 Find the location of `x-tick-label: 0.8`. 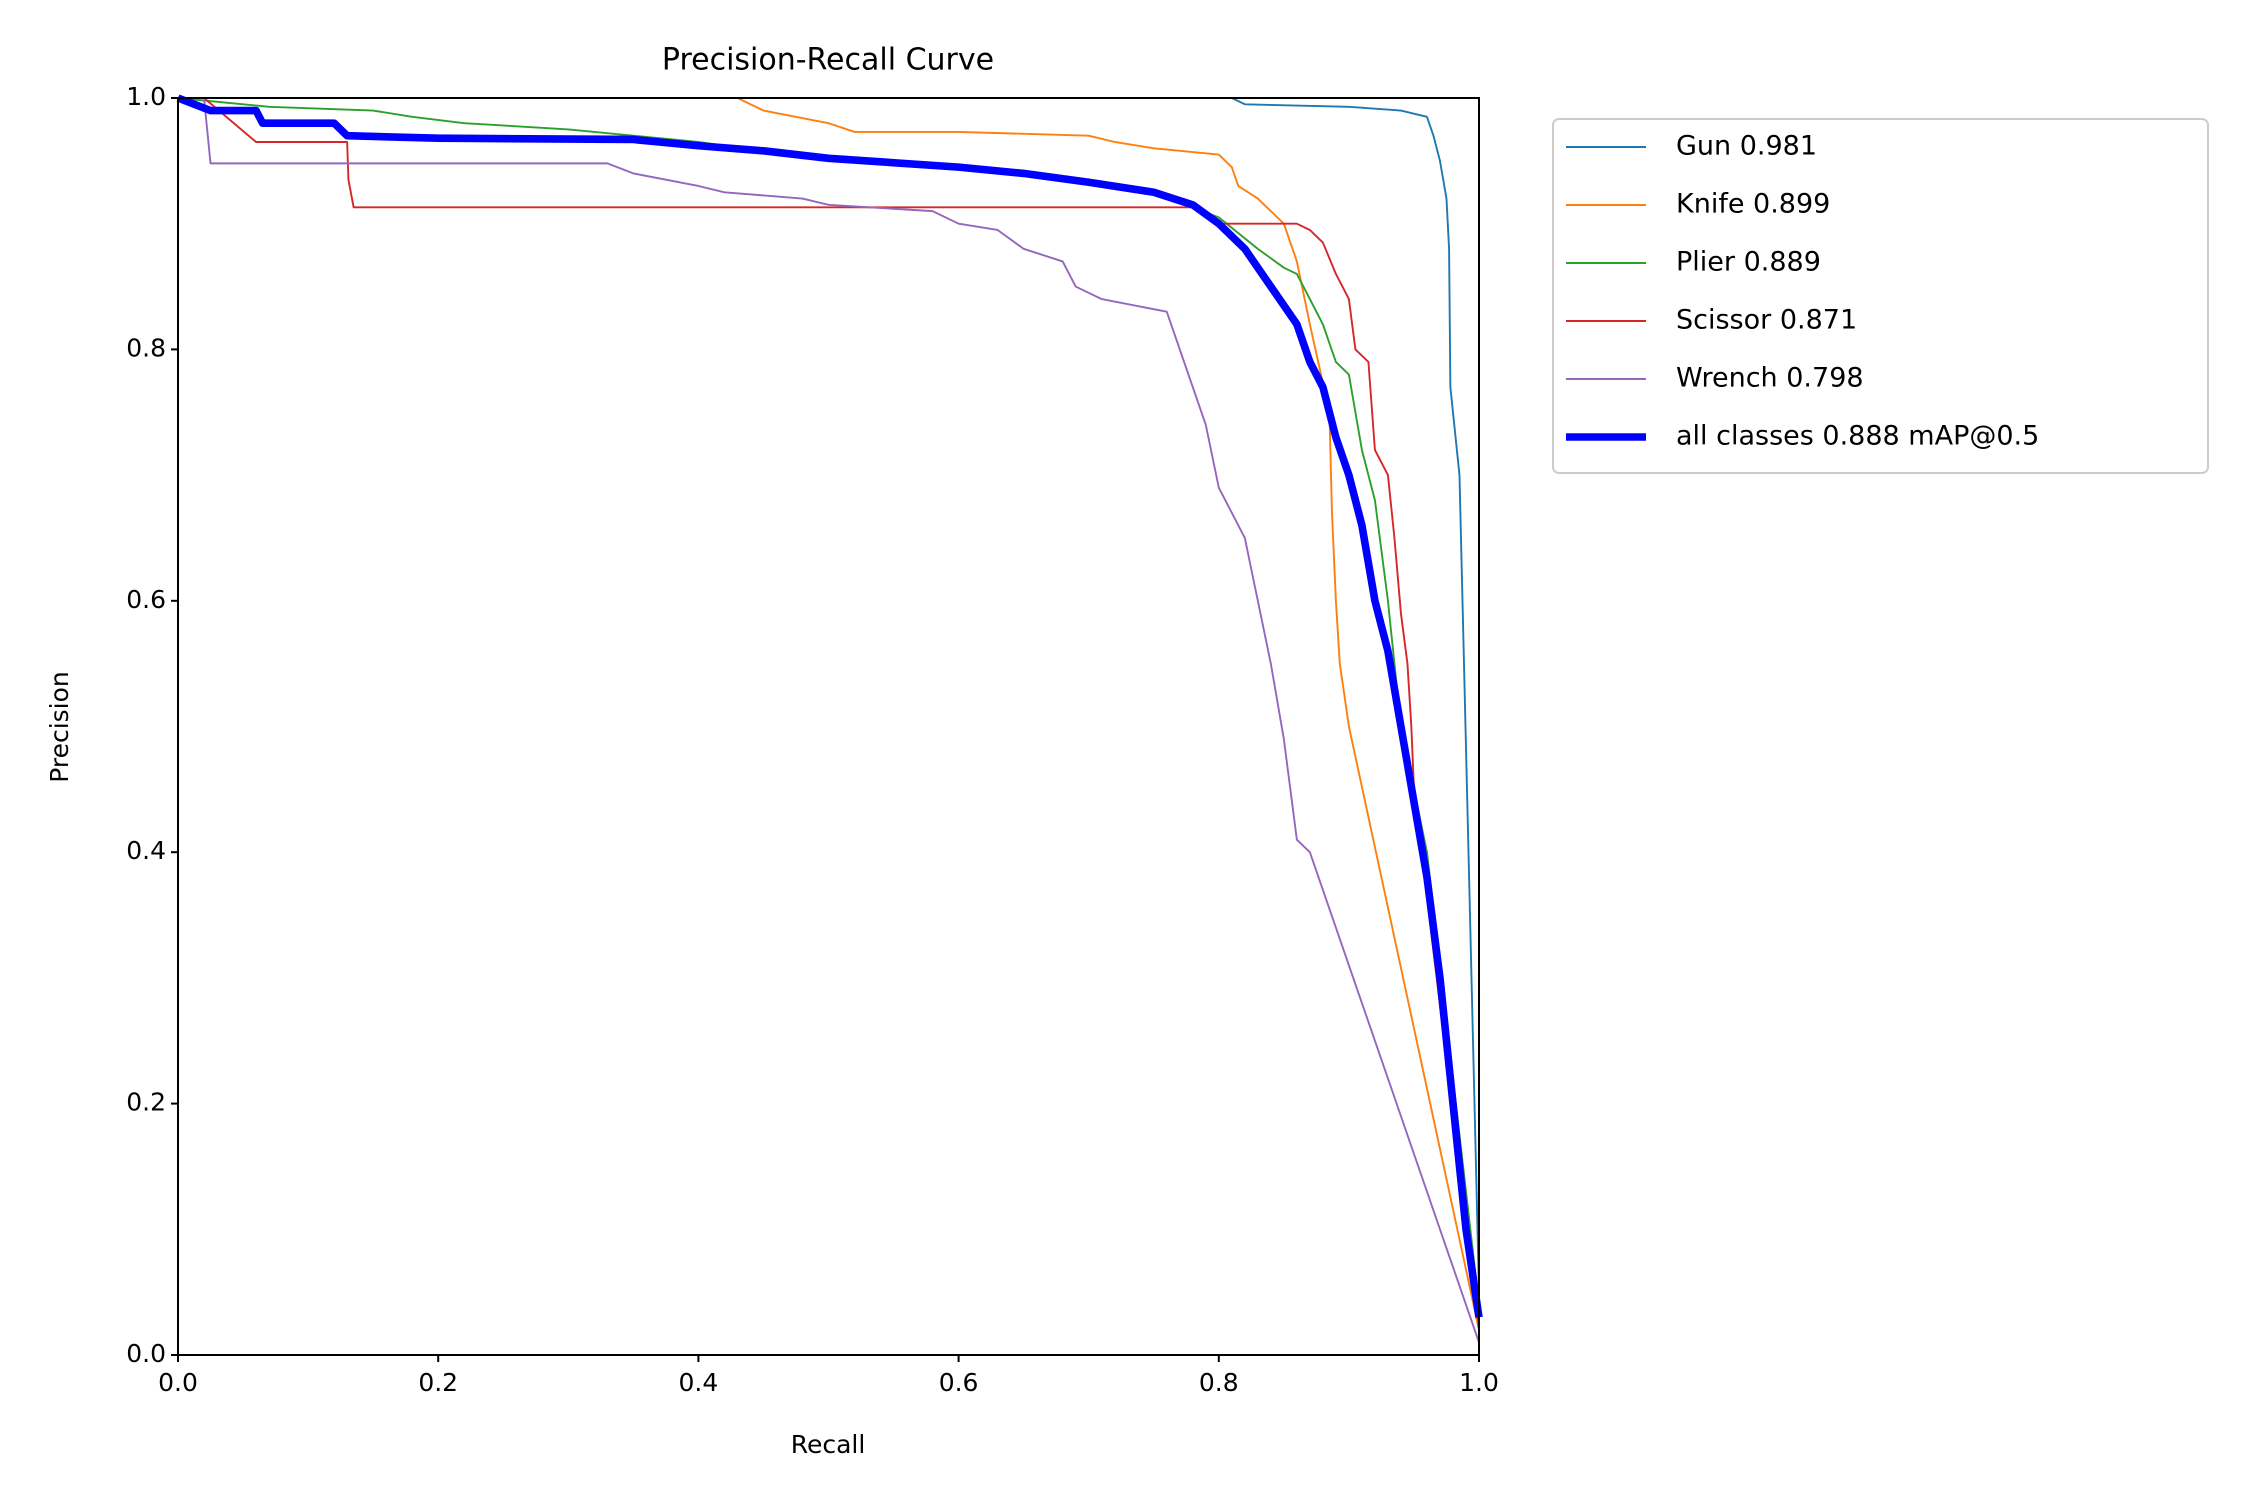

x-tick-label: 0.8 is located at coordinates (1219, 1382).